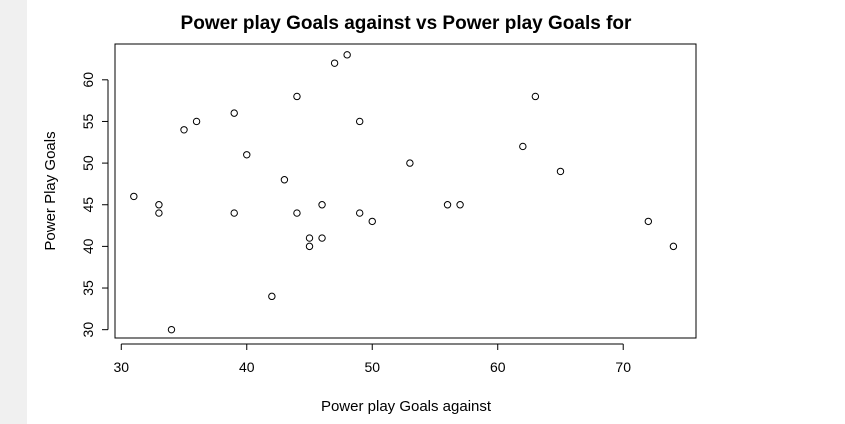 This screenshot has width=845, height=424. I want to click on left-gutter, so click(13, 212).